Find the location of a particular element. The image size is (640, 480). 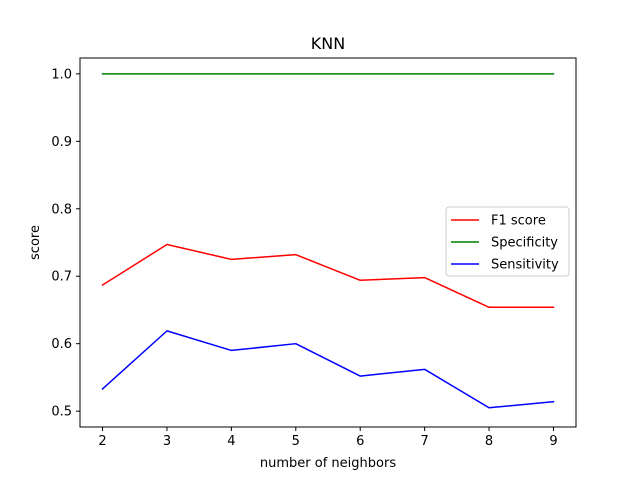

chart-title: KNN is located at coordinates (328, 43).